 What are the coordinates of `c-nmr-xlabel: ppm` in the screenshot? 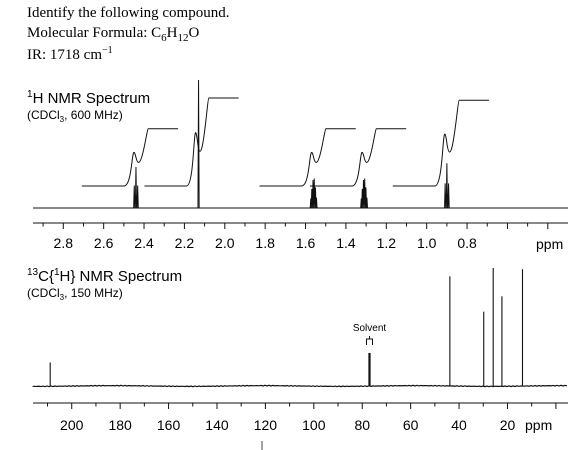 It's located at (538, 425).